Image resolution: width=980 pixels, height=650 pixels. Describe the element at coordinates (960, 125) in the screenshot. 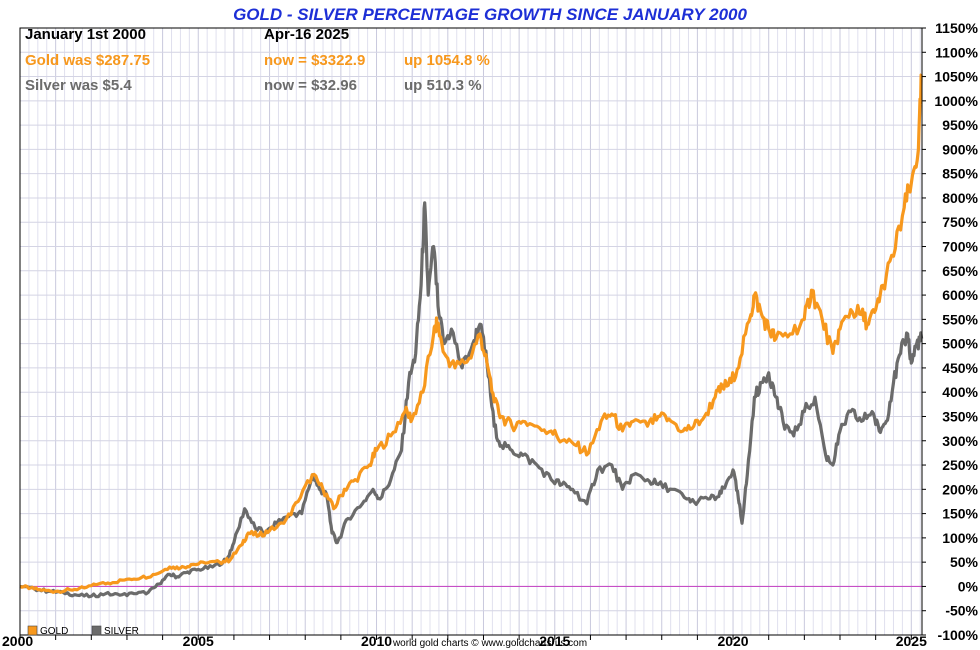

I see `y-tick-label: 950%` at that location.